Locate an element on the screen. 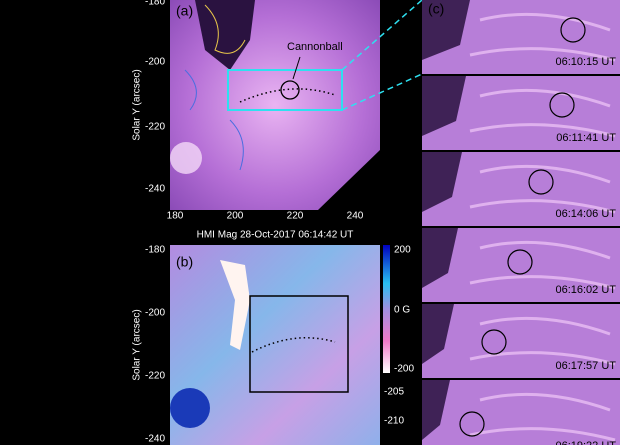  colorbar-tick-label: 0 G is located at coordinates (402, 310).